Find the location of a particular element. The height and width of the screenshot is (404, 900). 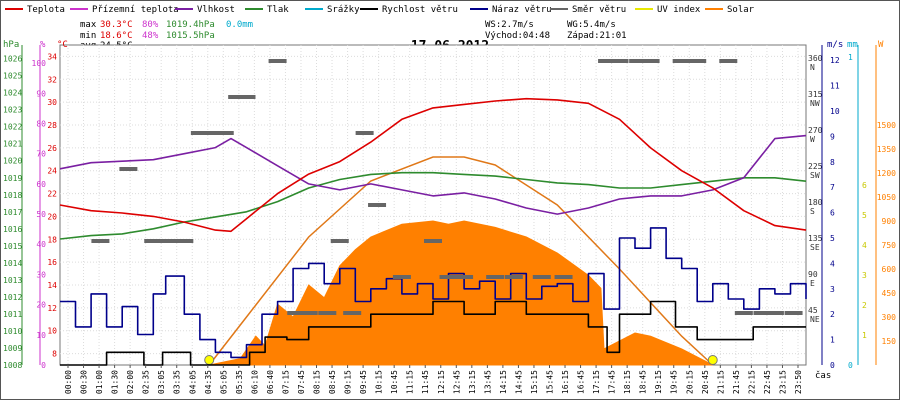

tick-temp: 20 is located at coordinates (52, 216).